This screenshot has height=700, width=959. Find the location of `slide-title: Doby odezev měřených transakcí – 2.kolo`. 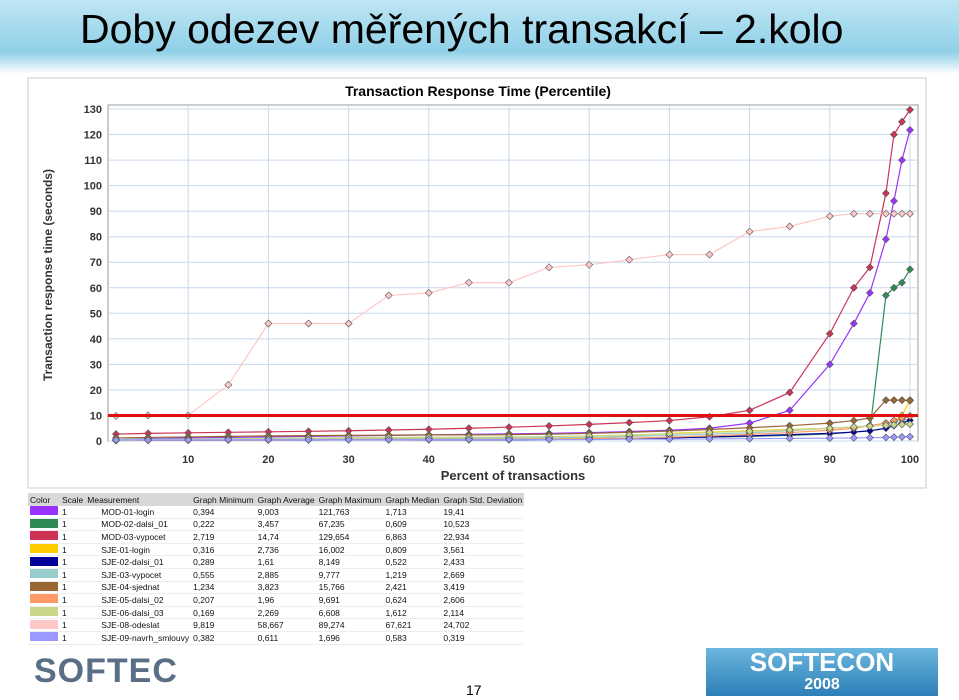

slide-title: Doby odezev měřených transakcí – 2.kolo is located at coordinates (462, 29).